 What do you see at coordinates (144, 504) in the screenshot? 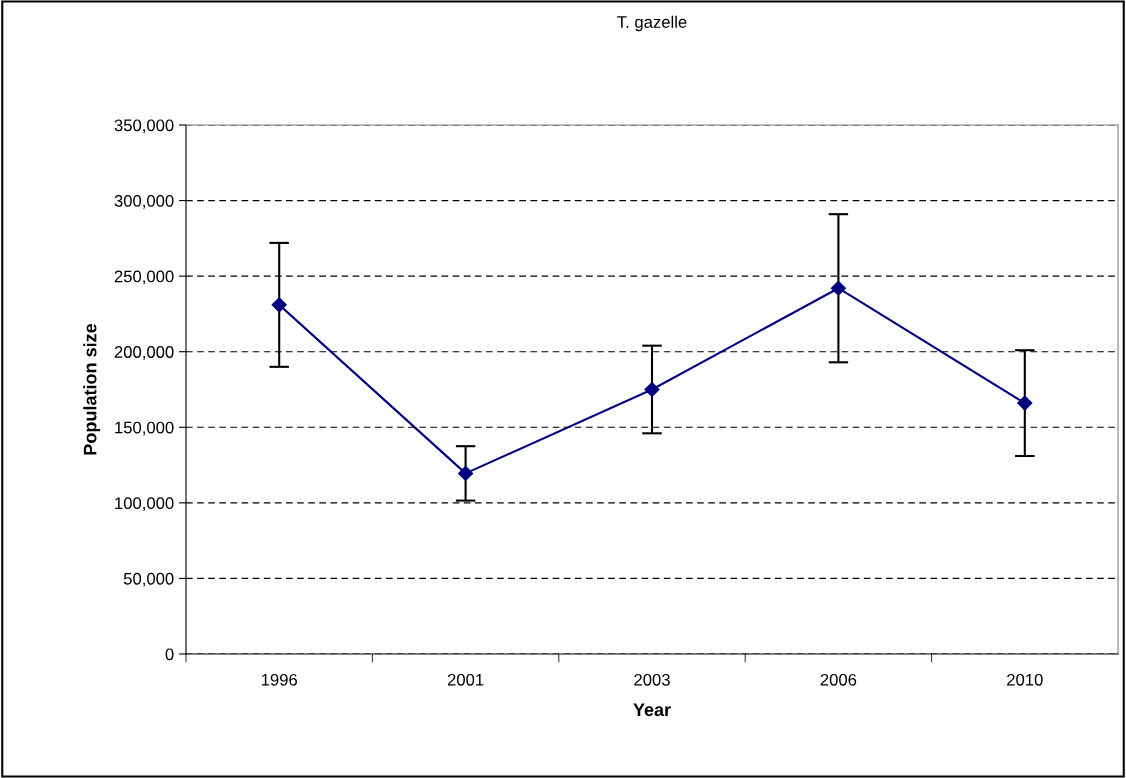
I see `y-tick-label: 100,000` at bounding box center [144, 504].